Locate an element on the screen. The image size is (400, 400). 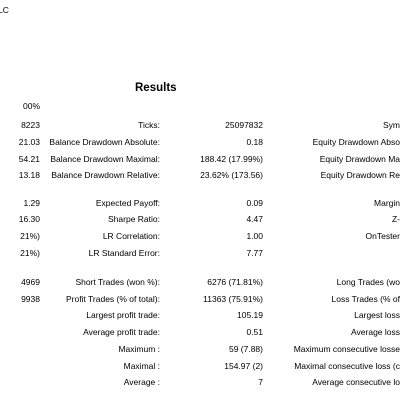
ticks-label: Ticks: is located at coordinates (149, 125).